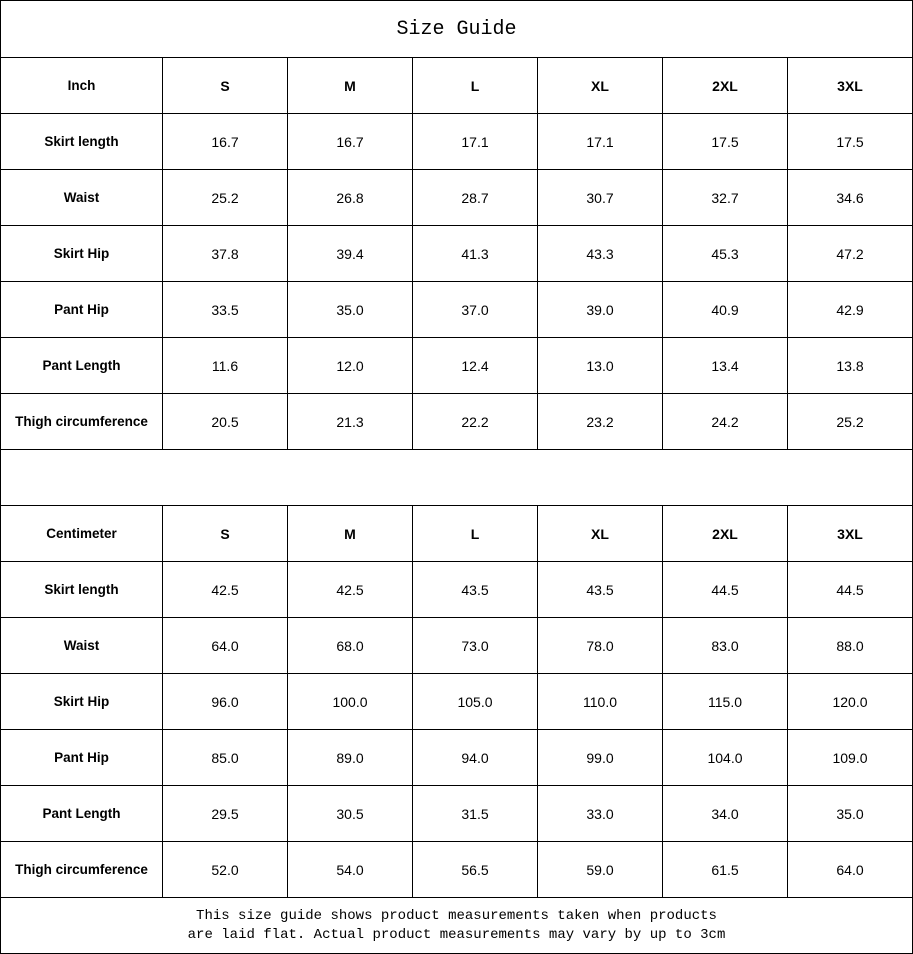  I want to click on table-row: Skirt length 16.7 16.7 17.1 17.1 17.5 17.5, so click(456, 141).